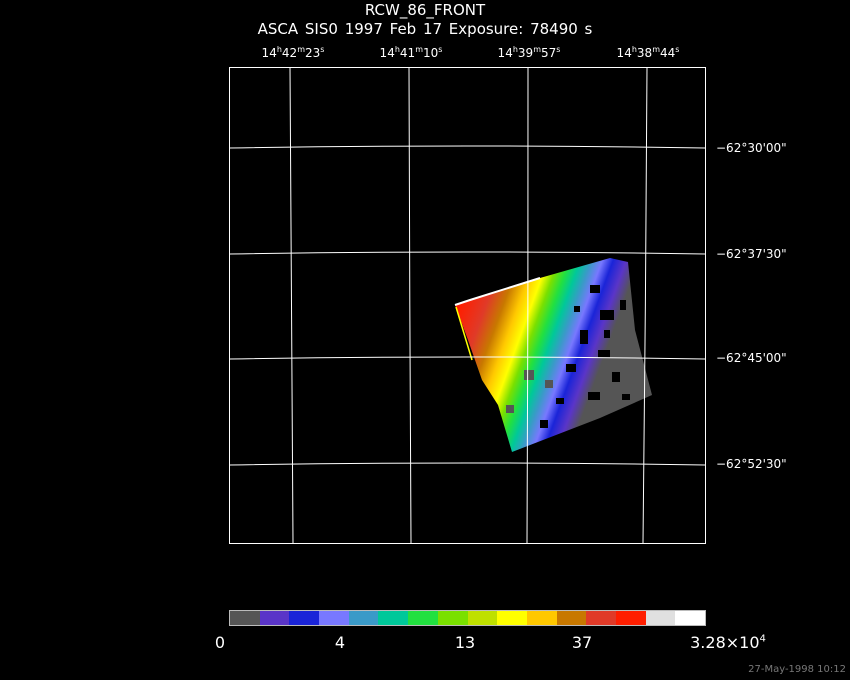 The image size is (850, 680). What do you see at coordinates (465, 642) in the screenshot?
I see `colorbar-label: 13` at bounding box center [465, 642].